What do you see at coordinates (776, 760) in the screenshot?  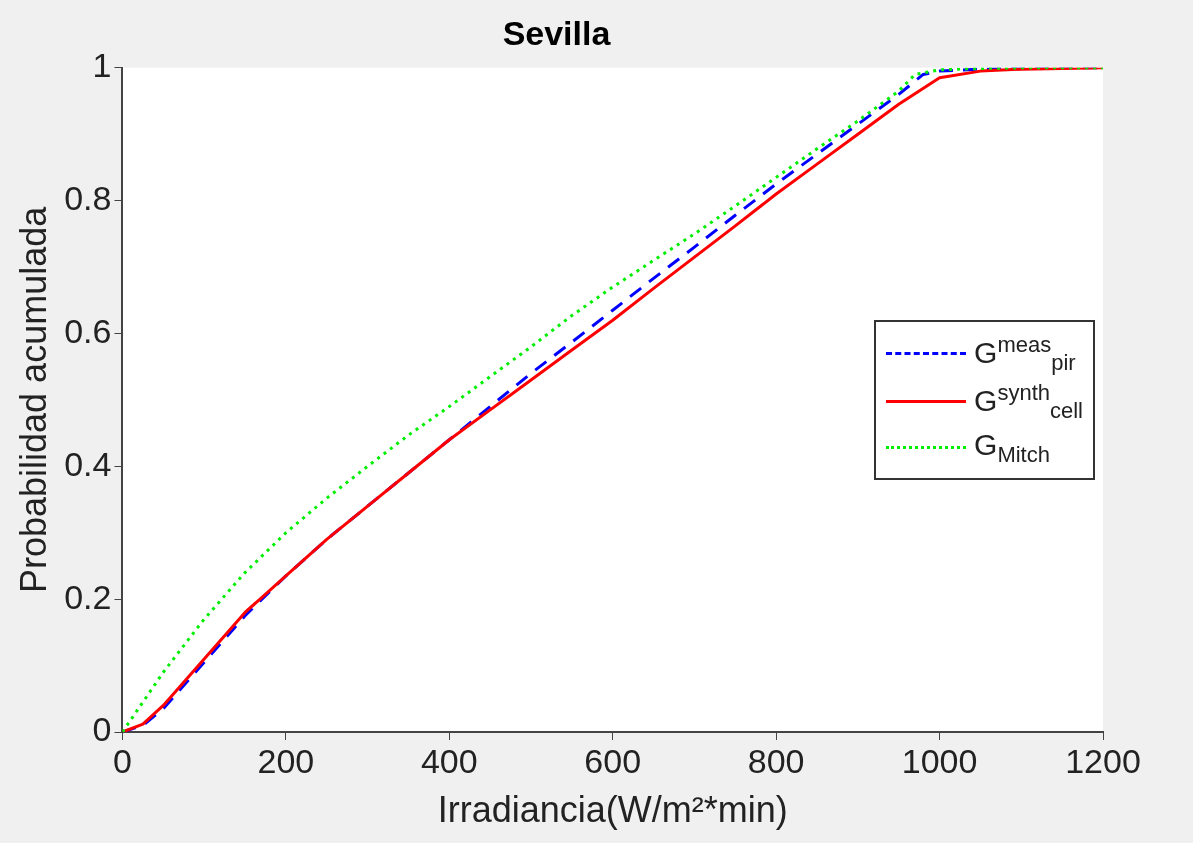 I see `x-tick-label: 800` at bounding box center [776, 760].